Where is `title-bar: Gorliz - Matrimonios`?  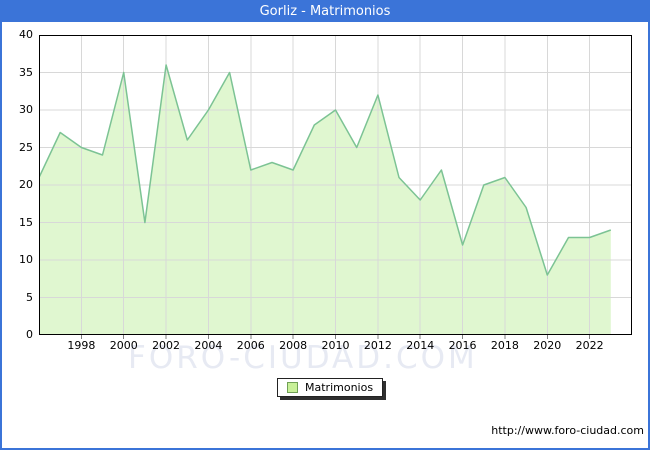 title-bar: Gorliz - Matrimonios is located at coordinates (325, 12).